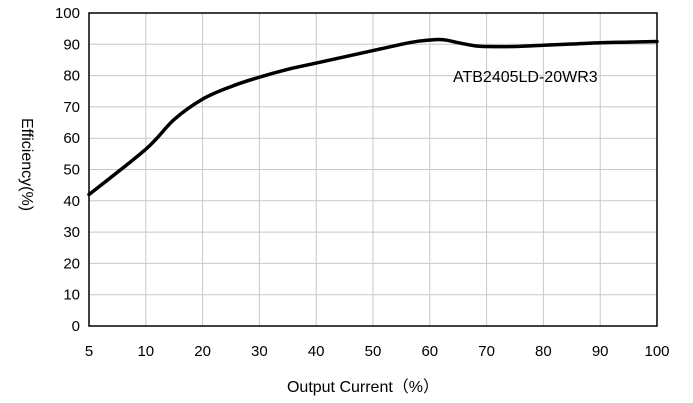 The height and width of the screenshot is (403, 693). Describe the element at coordinates (71, 295) in the screenshot. I see `y-tick-label: 10` at that location.